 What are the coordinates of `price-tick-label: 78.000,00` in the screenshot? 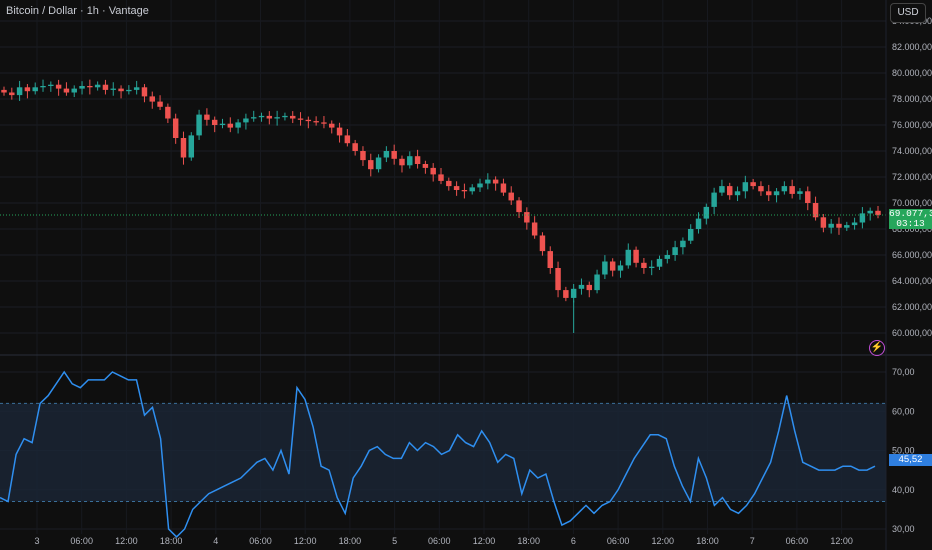 It's located at (912, 99).